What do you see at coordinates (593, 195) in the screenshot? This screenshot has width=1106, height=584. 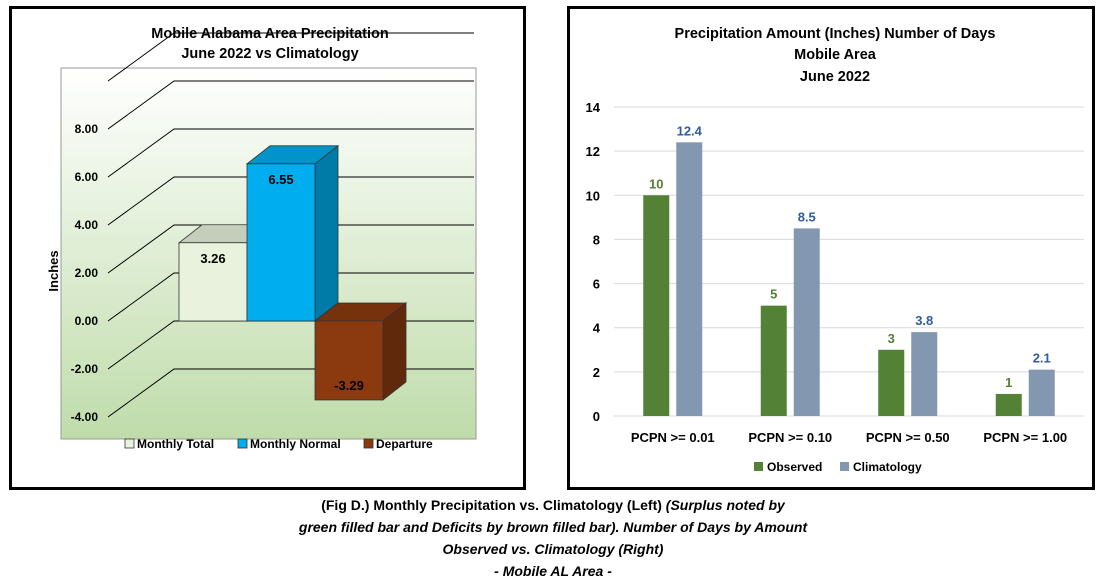 I see `y-tick-label: 10` at bounding box center [593, 195].